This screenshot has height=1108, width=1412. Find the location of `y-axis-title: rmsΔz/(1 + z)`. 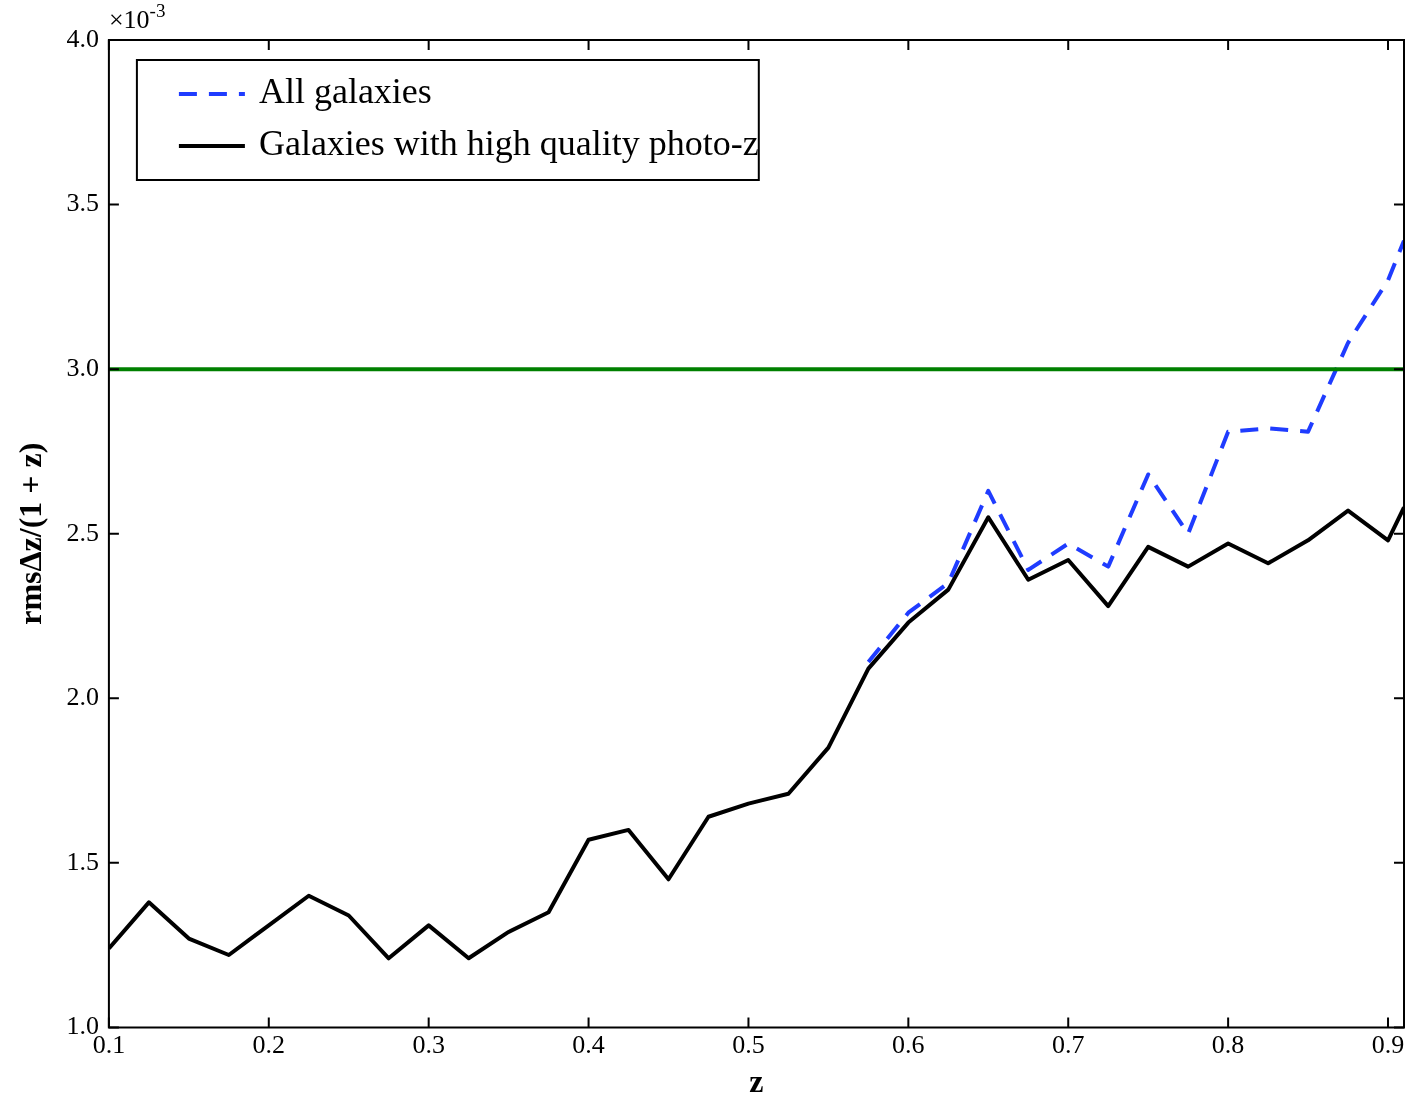

y-axis-title: rmsΔz/(1 + z) is located at coordinates (30, 533).